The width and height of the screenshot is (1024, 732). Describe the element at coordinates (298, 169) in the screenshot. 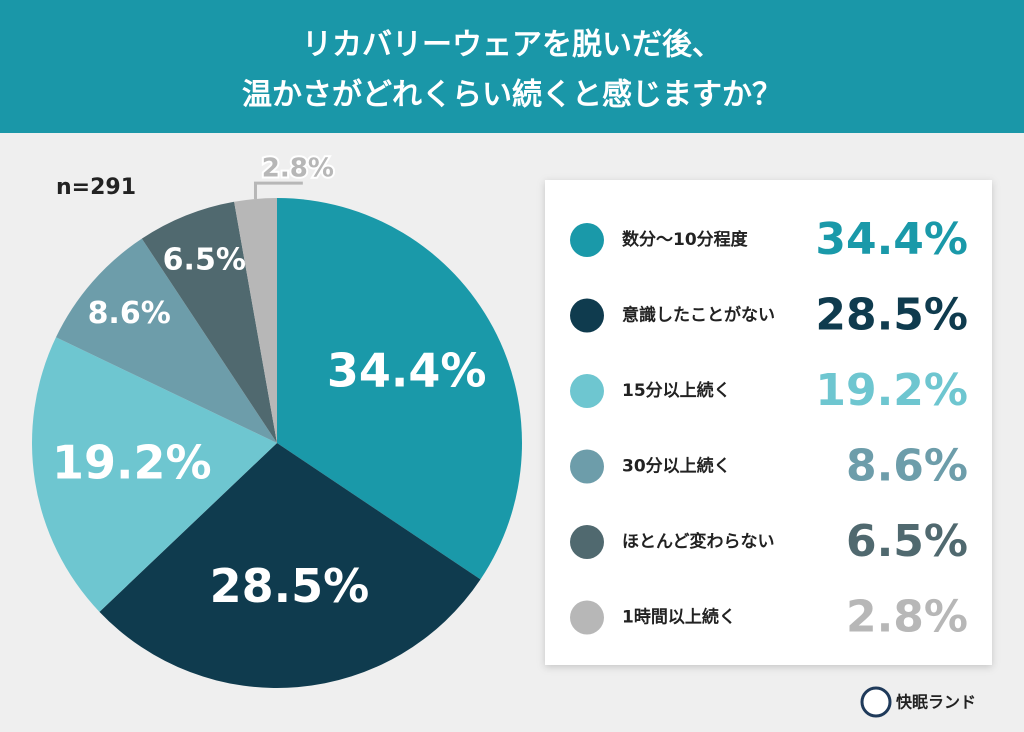

I see `pie-label: 2.8%` at that location.